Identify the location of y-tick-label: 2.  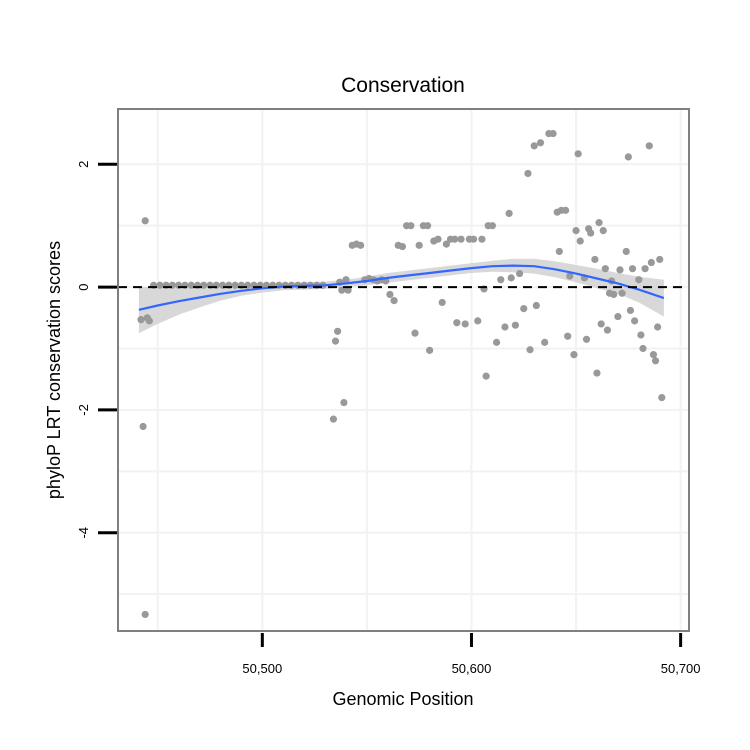
(83, 164).